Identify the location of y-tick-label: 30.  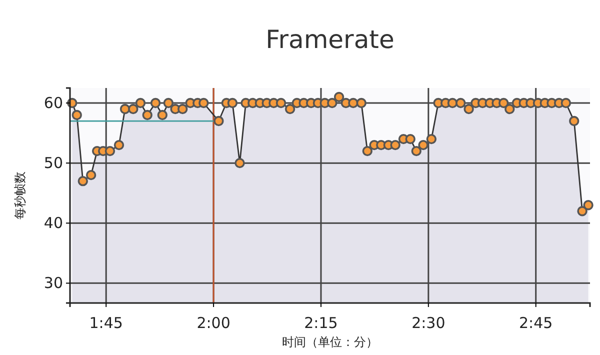
(53, 283).